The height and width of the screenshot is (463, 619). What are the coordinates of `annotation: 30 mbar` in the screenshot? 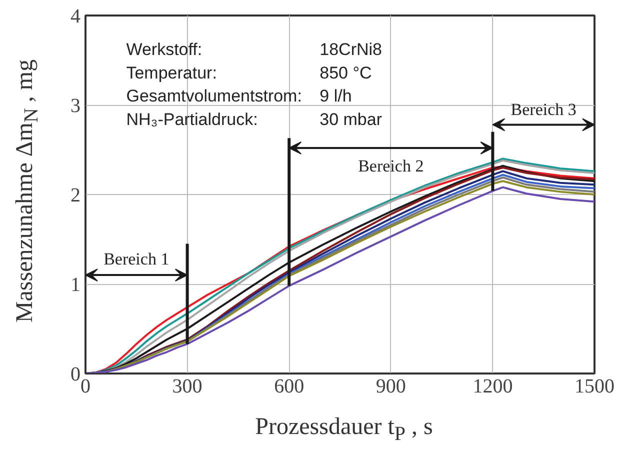 It's located at (351, 119).